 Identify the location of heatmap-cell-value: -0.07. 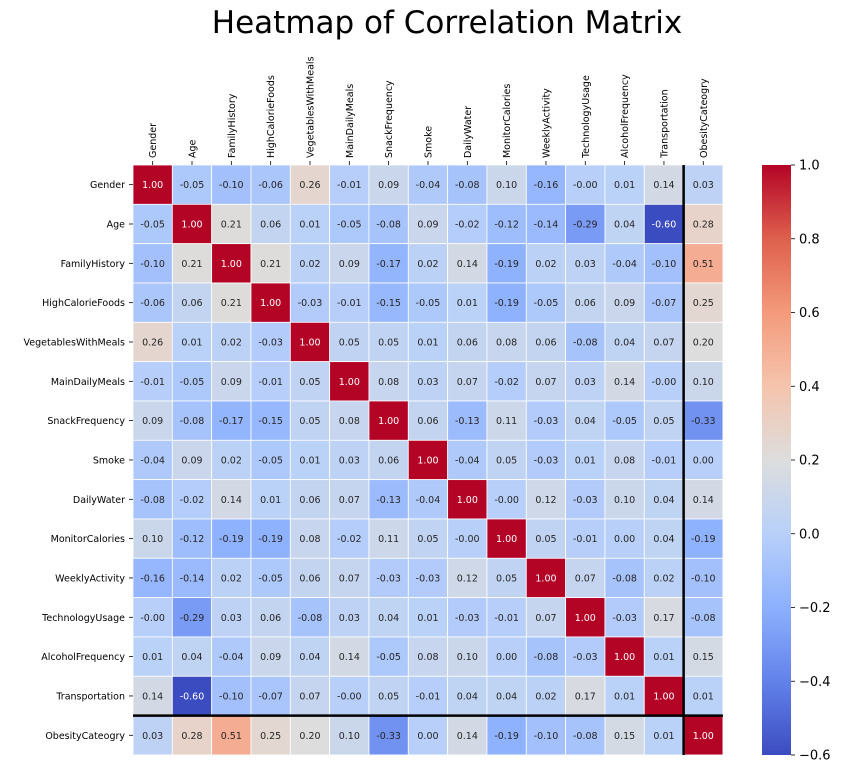
(270, 696).